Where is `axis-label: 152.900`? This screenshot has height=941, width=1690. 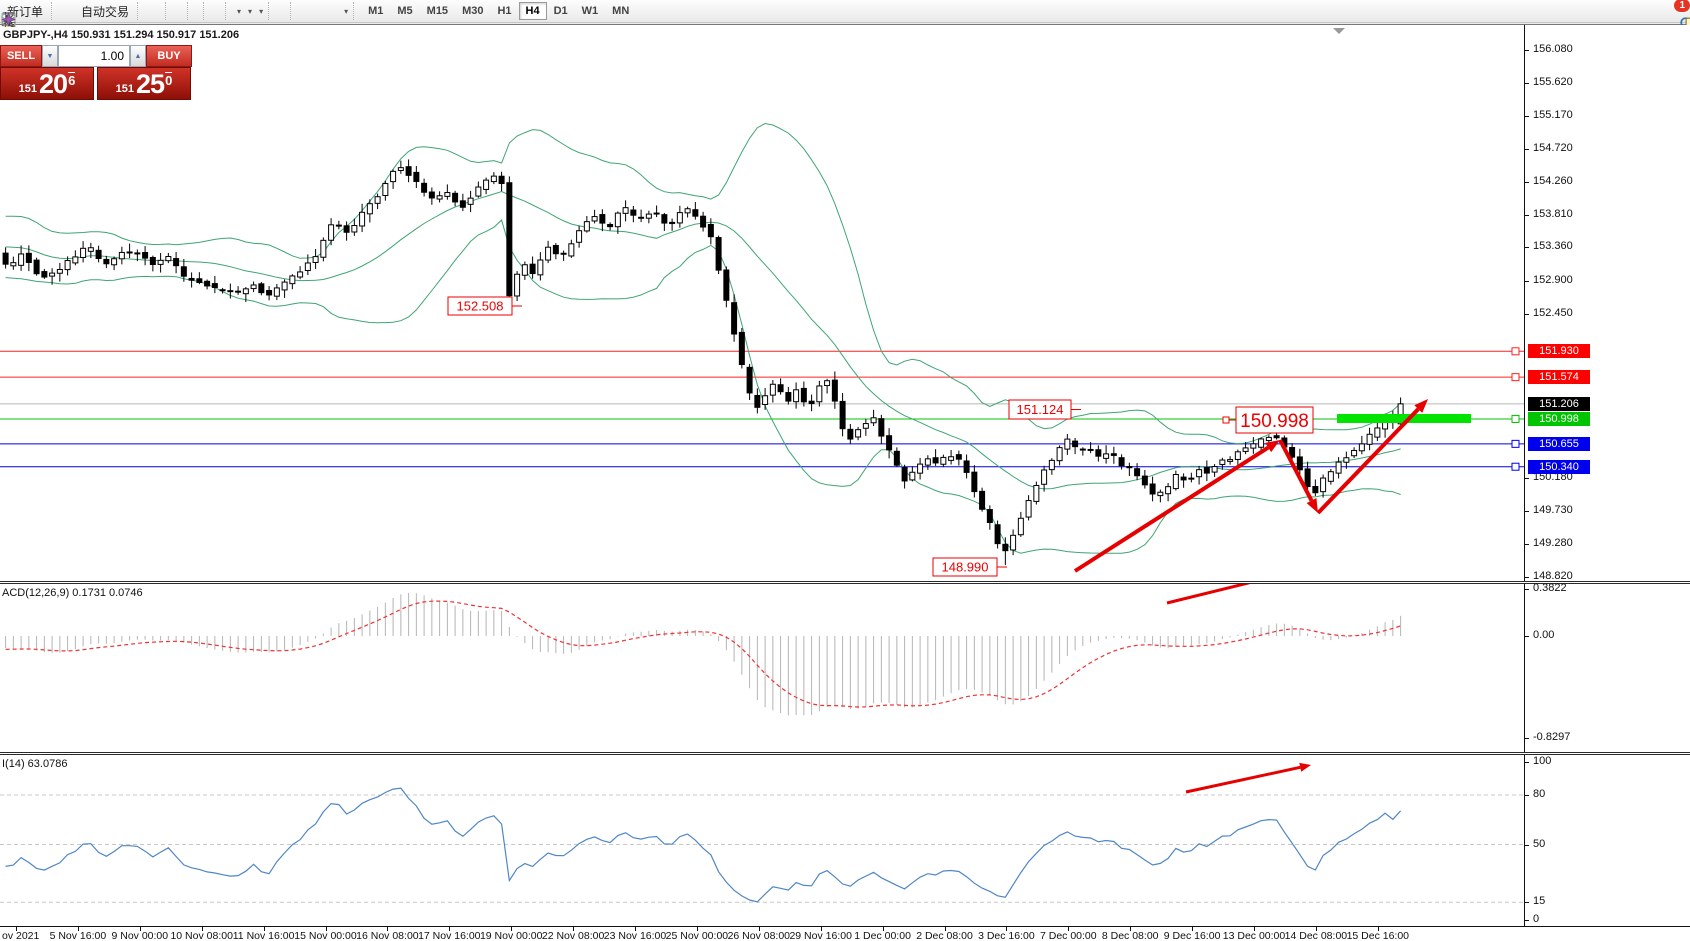 axis-label: 152.900 is located at coordinates (1553, 279).